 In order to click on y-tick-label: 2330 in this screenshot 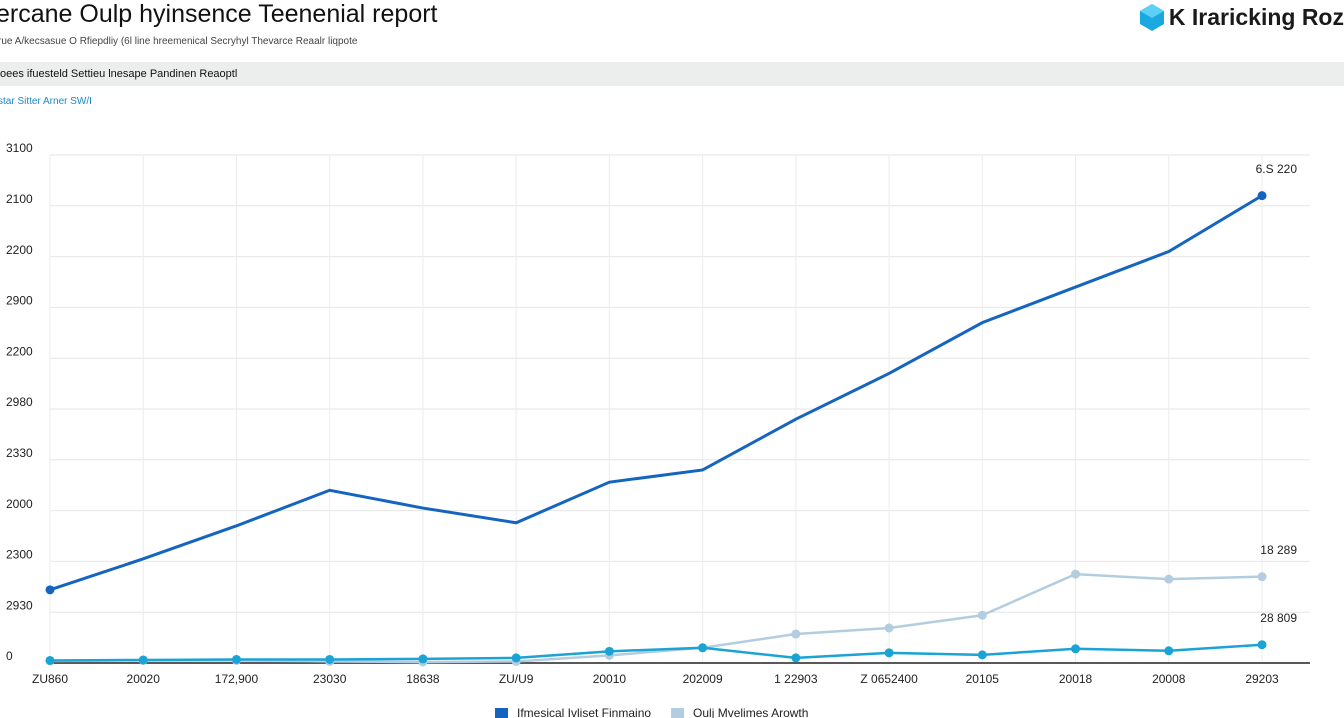, I will do `click(19, 453)`.